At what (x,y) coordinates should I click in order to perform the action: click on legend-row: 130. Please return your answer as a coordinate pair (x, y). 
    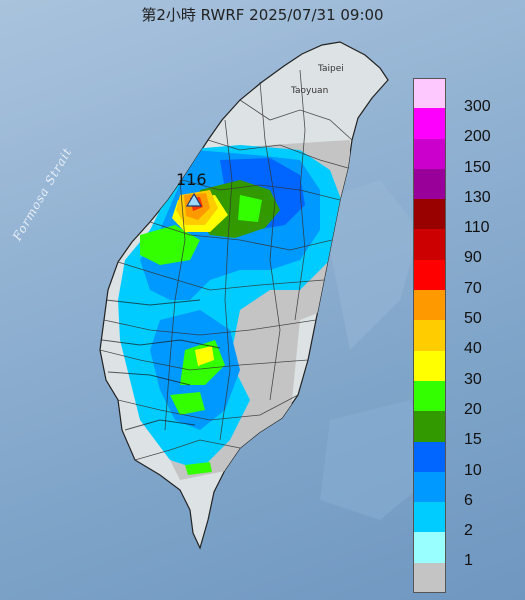
    Looking at the image, I should click on (468, 187).